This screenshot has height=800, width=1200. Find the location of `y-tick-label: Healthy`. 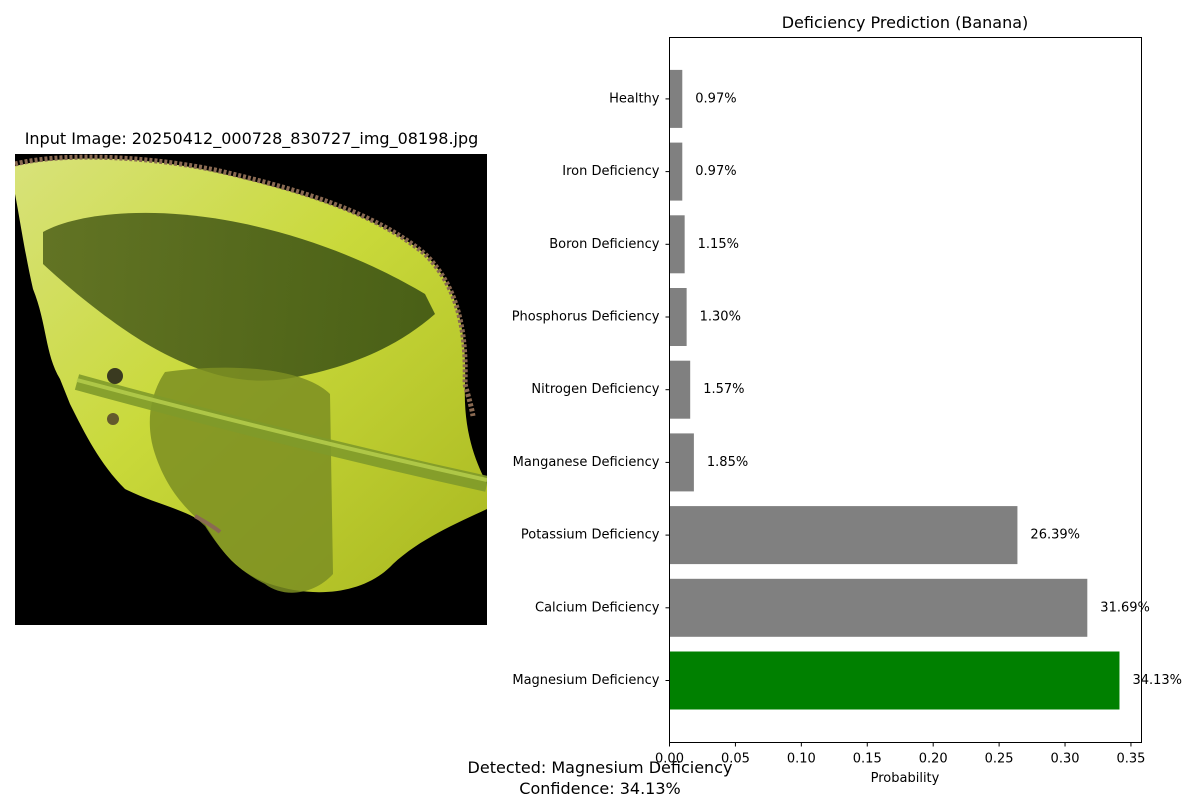

y-tick-label: Healthy is located at coordinates (634, 98).